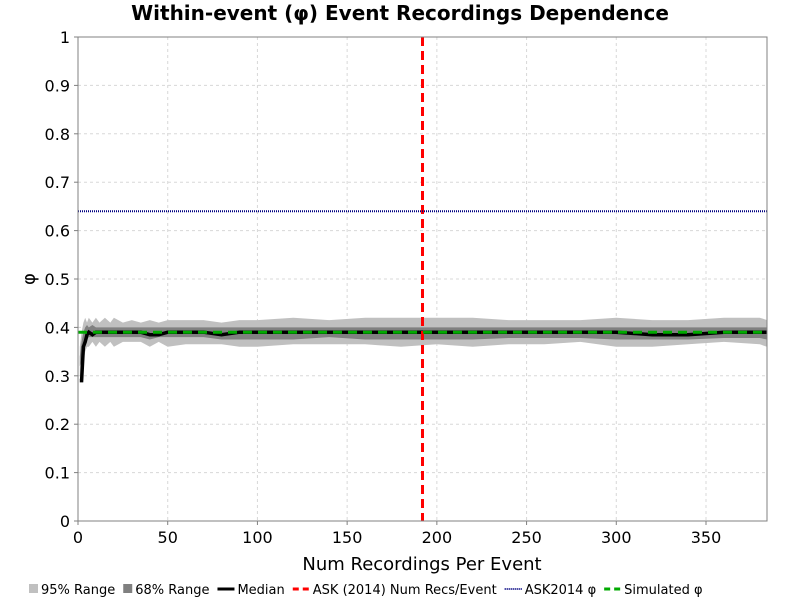 The width and height of the screenshot is (800, 600). Describe the element at coordinates (57, 231) in the screenshot. I see `y-tick-label: 0.6` at that location.